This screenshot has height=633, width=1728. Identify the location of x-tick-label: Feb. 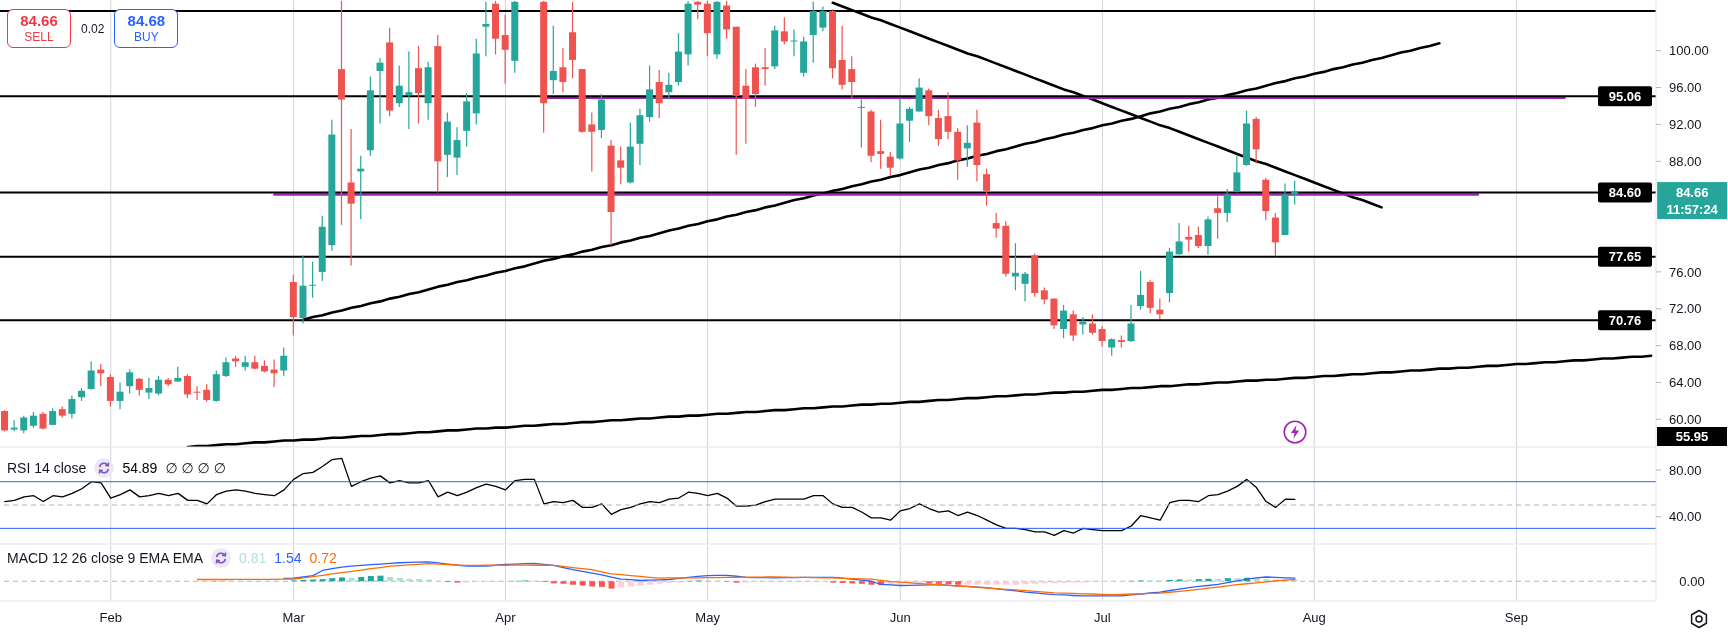
(110, 618).